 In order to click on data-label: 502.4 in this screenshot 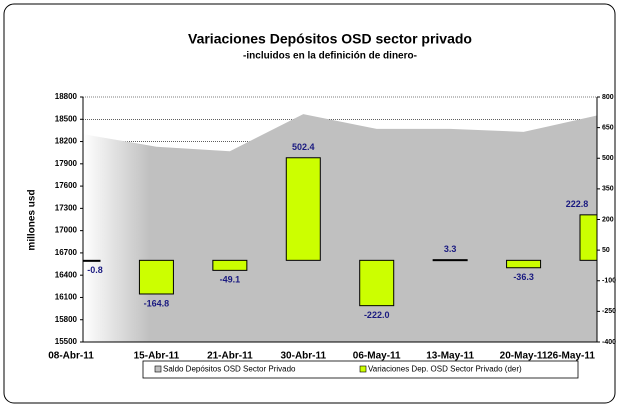, I will do `click(303, 147)`.